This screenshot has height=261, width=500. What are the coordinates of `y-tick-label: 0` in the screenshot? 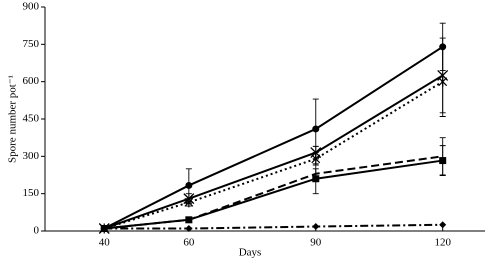 It's located at (37, 231).